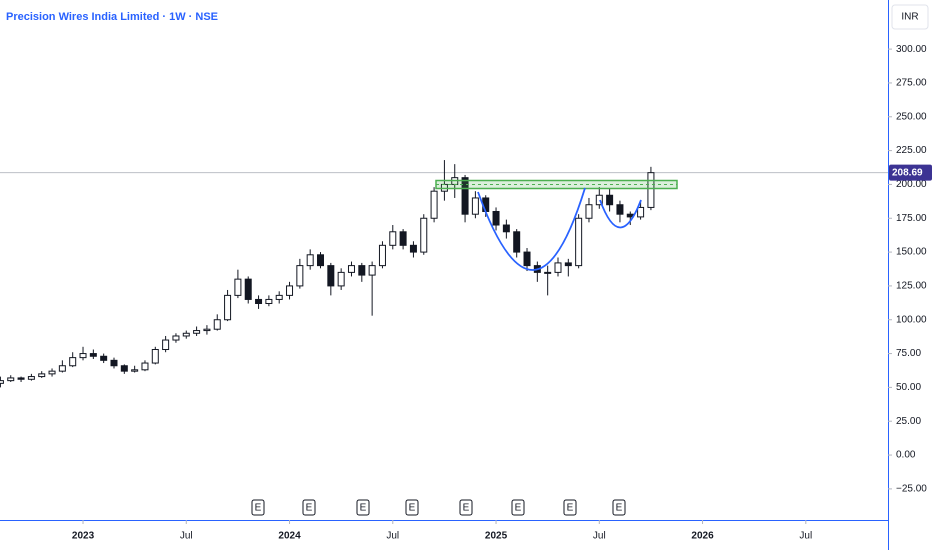 The width and height of the screenshot is (932, 555). I want to click on y-tick-label: 225.00, so click(911, 150).